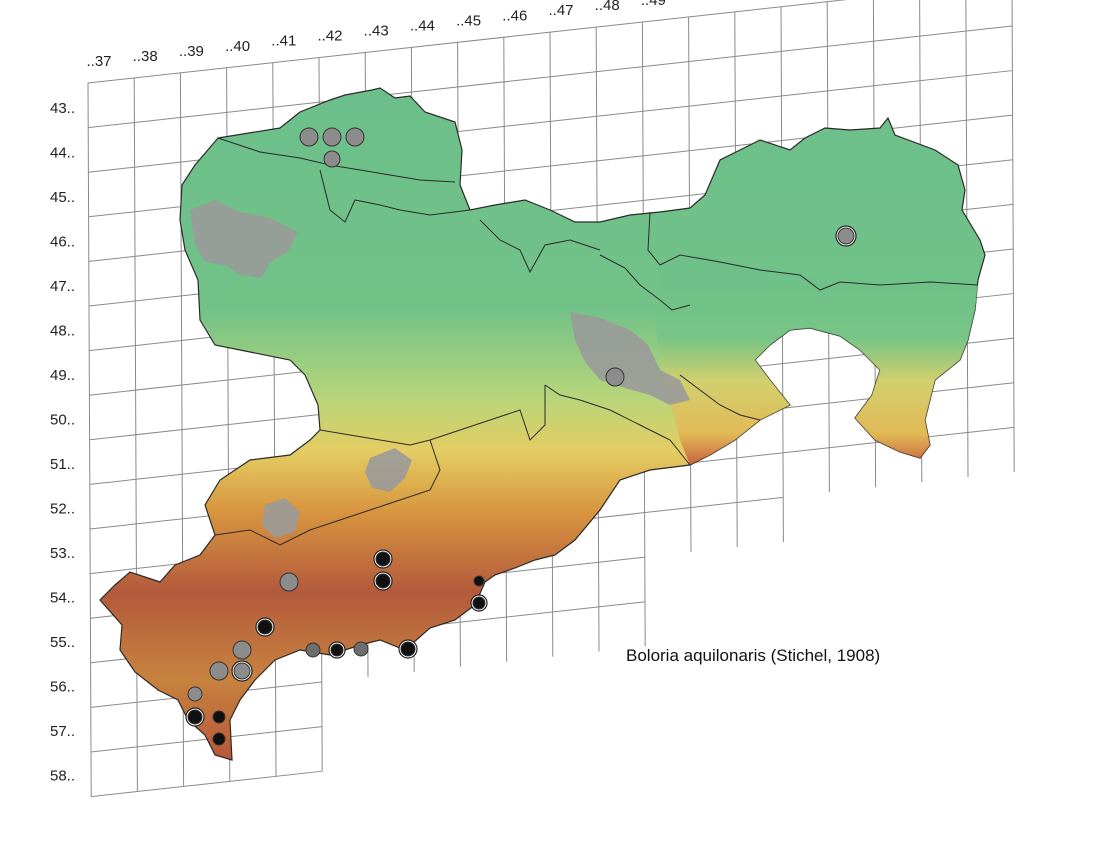 This screenshot has height=843, width=1105. Describe the element at coordinates (62, 776) in the screenshot. I see `row-label: 58..` at that location.